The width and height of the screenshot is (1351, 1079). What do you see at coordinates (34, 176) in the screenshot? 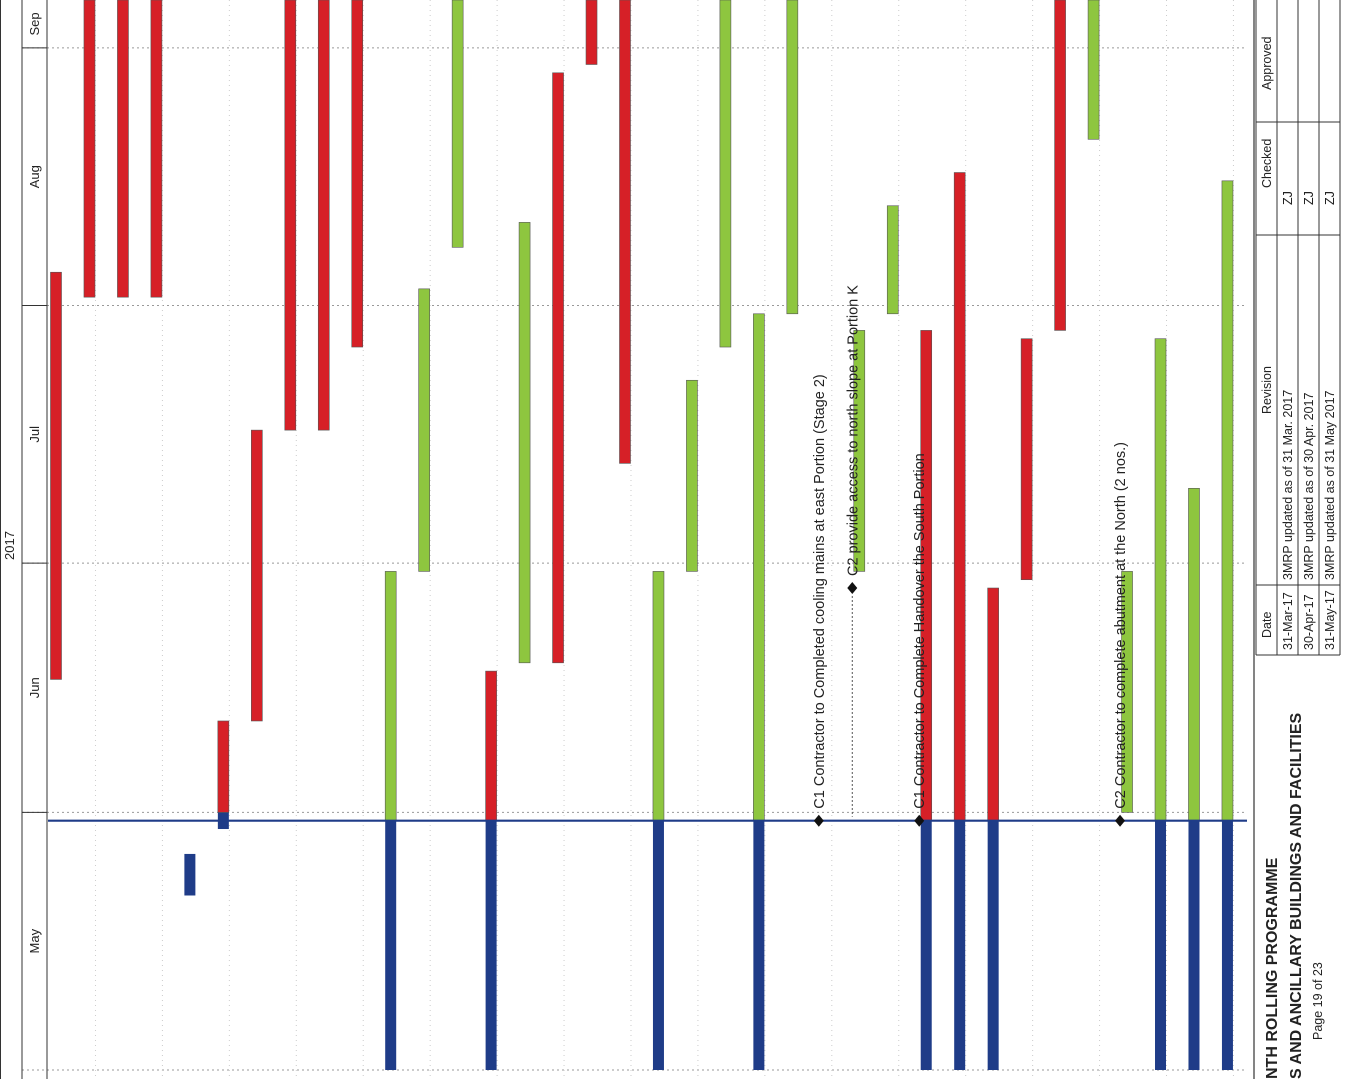
I see `month-label: Aug` at bounding box center [34, 176].